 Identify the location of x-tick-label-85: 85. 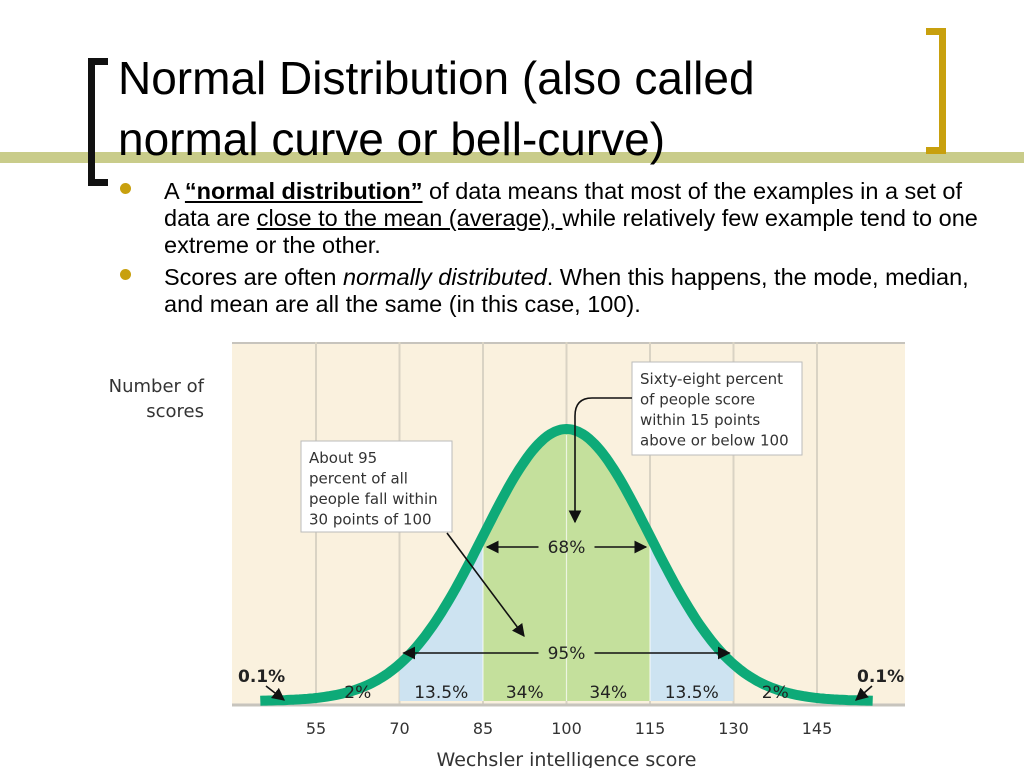
(483, 728).